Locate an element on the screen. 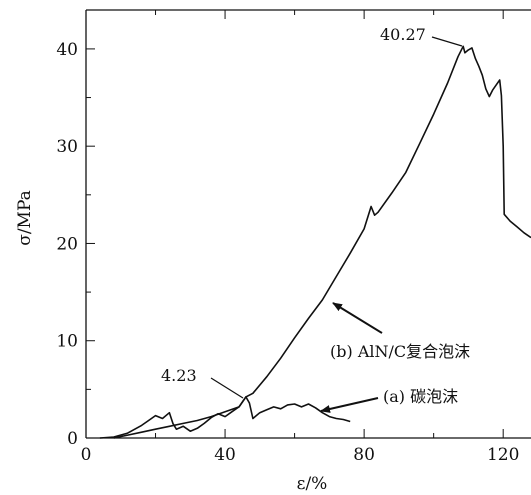 Image resolution: width=531 pixels, height=495 pixels. y-tick-label: 40 is located at coordinates (67, 50).